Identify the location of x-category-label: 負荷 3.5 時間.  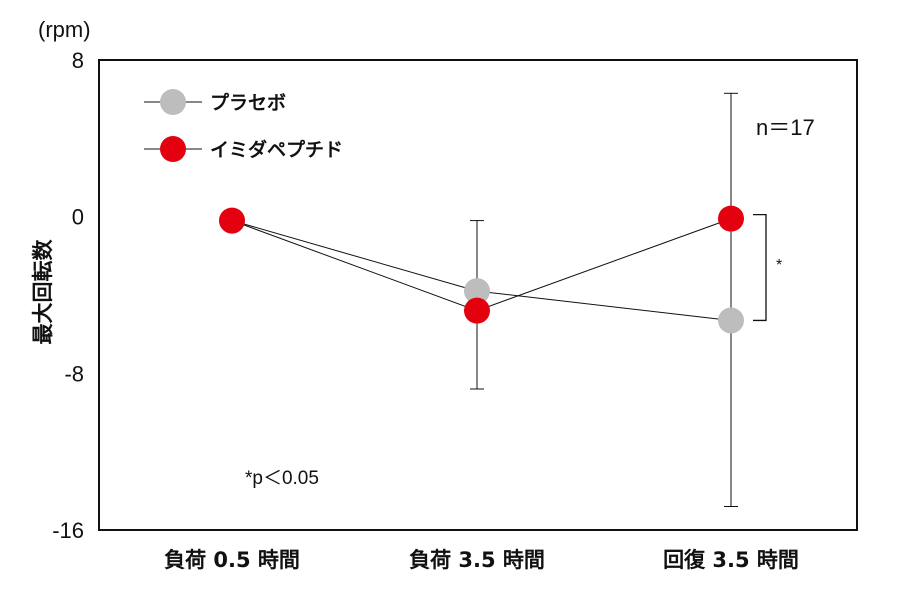
(477, 560).